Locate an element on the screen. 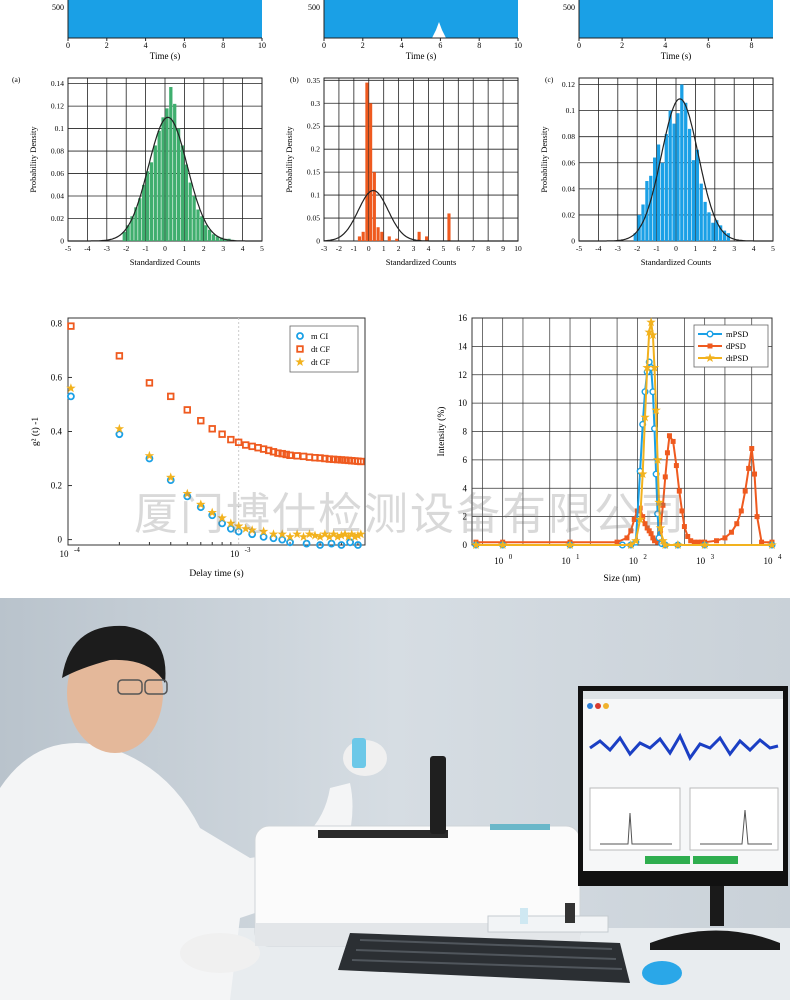 This screenshot has height=1000, width=790. y-tick-label: 0.35 is located at coordinates (313, 80).